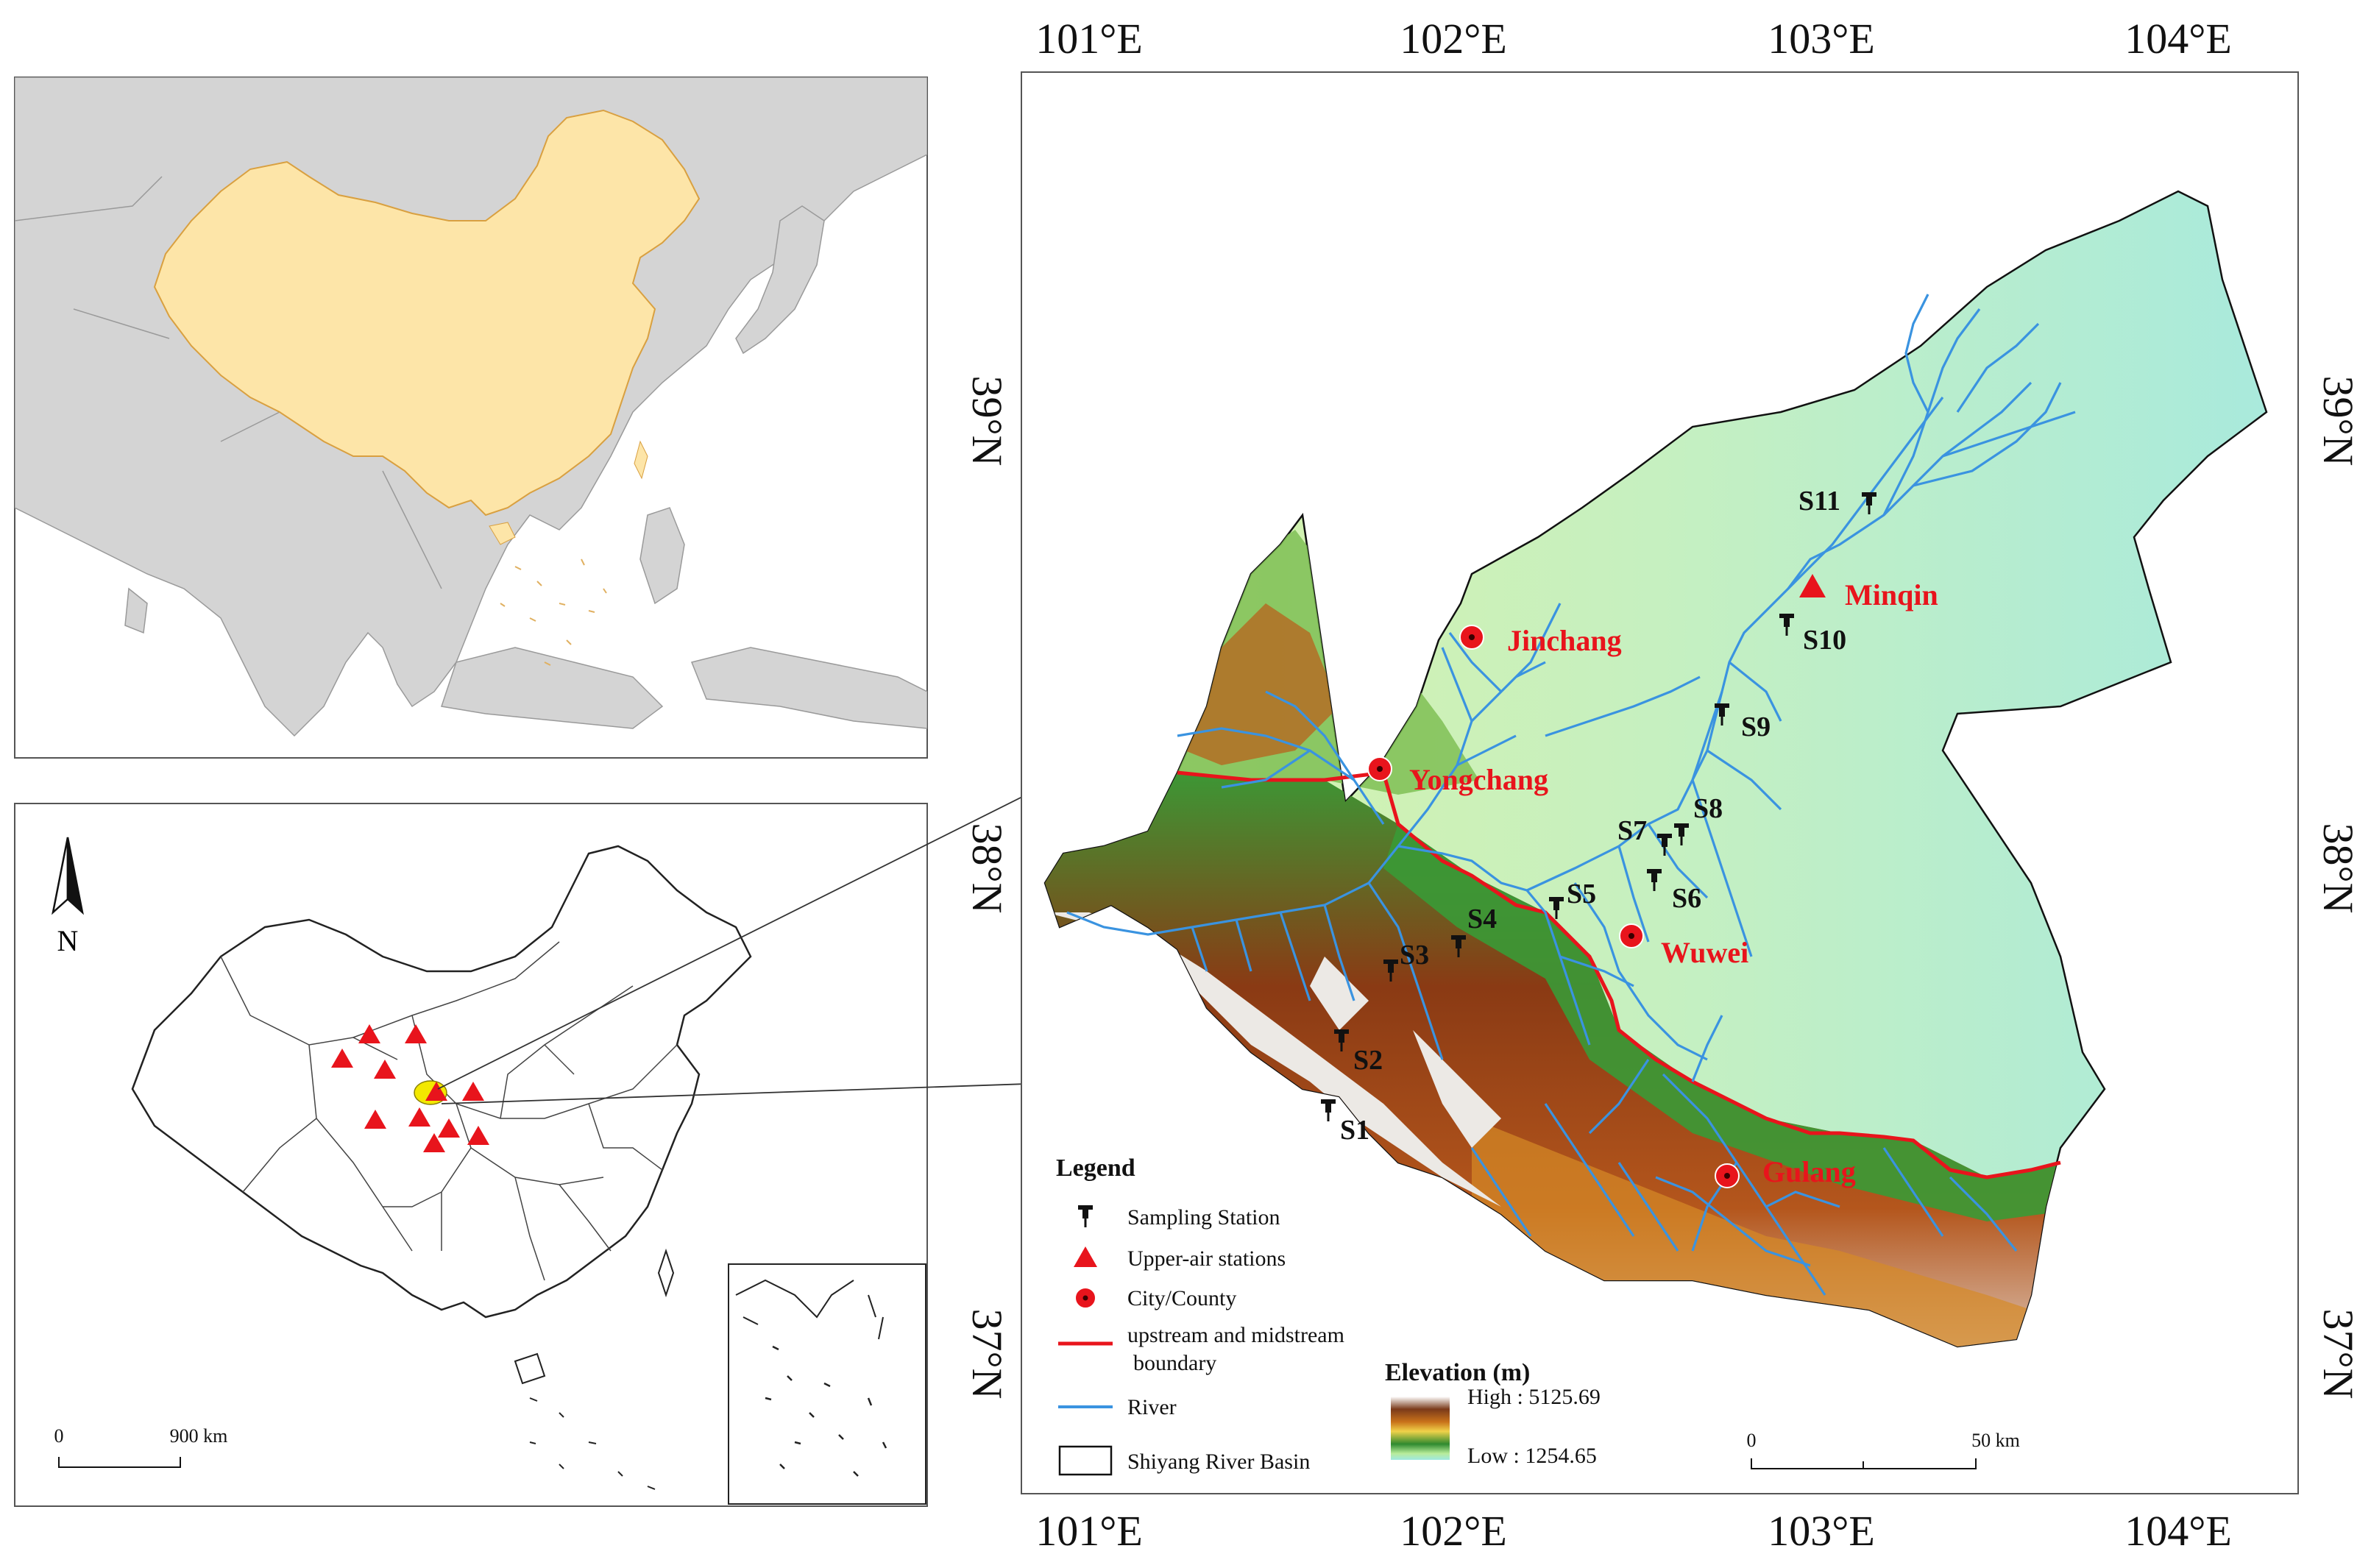  I want to click on station-s7: S7, so click(1644, 835).